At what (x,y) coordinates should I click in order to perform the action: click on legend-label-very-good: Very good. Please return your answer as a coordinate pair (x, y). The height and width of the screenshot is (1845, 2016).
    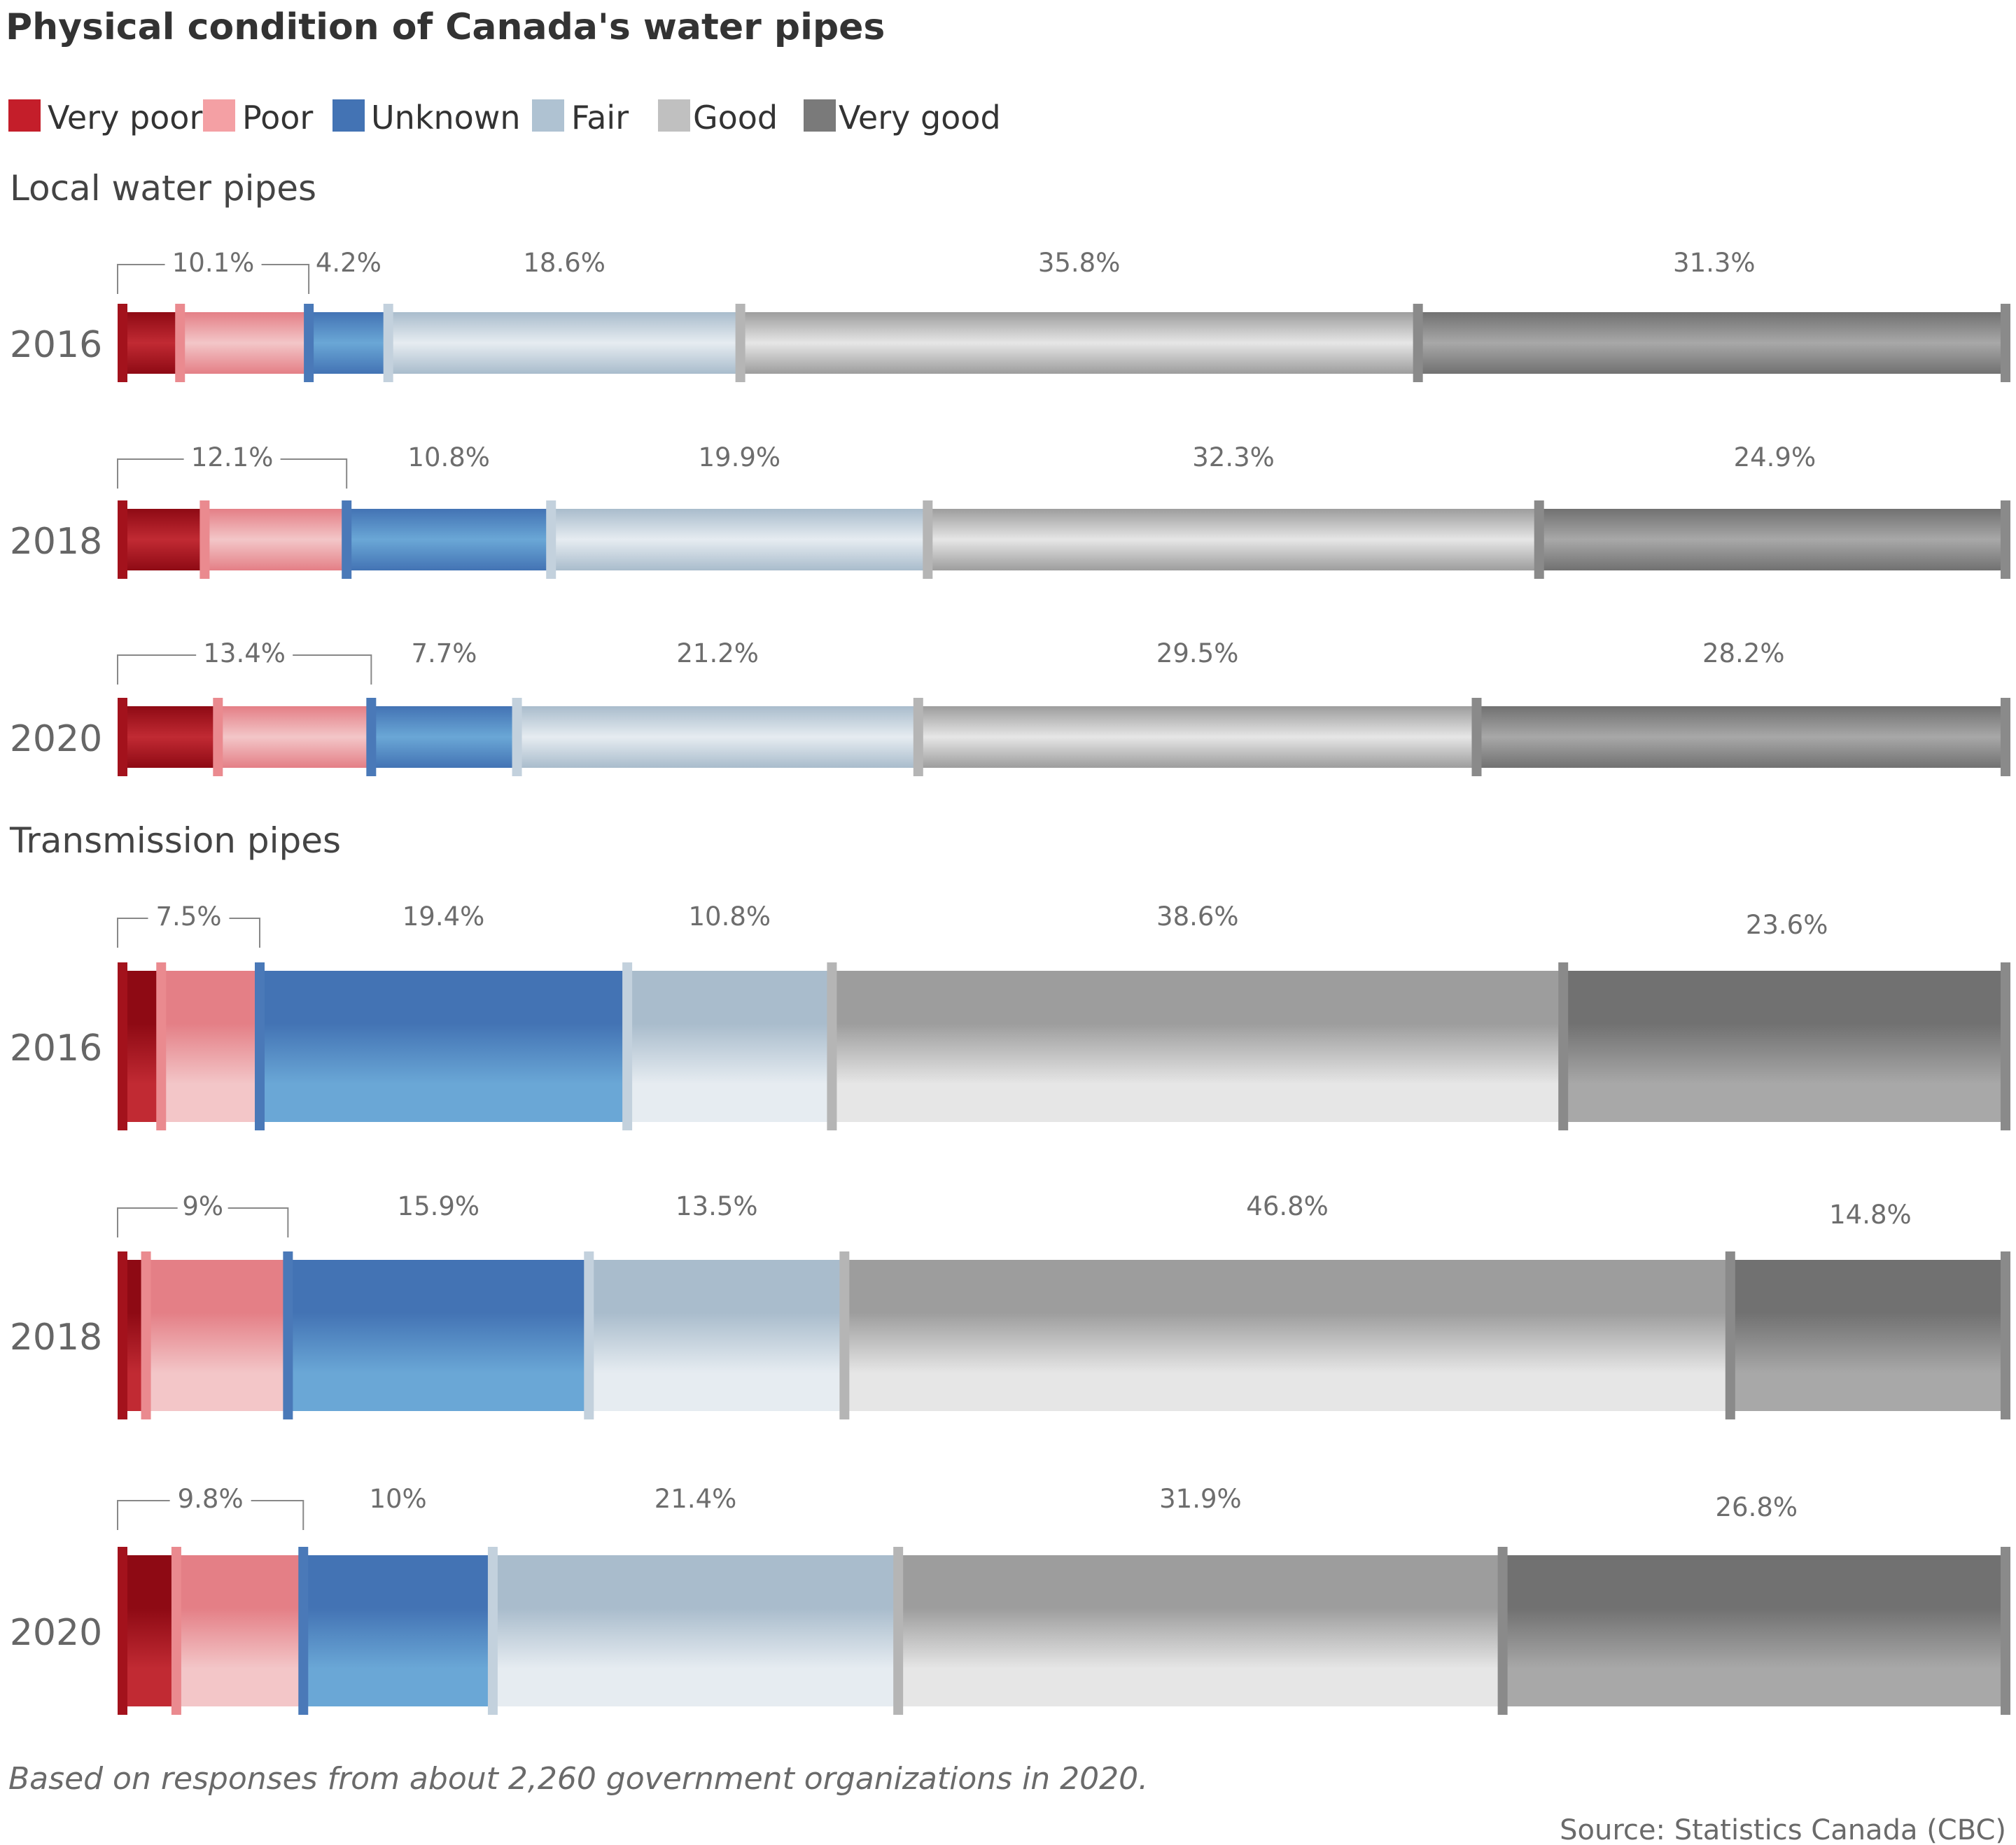
    Looking at the image, I should click on (920, 117).